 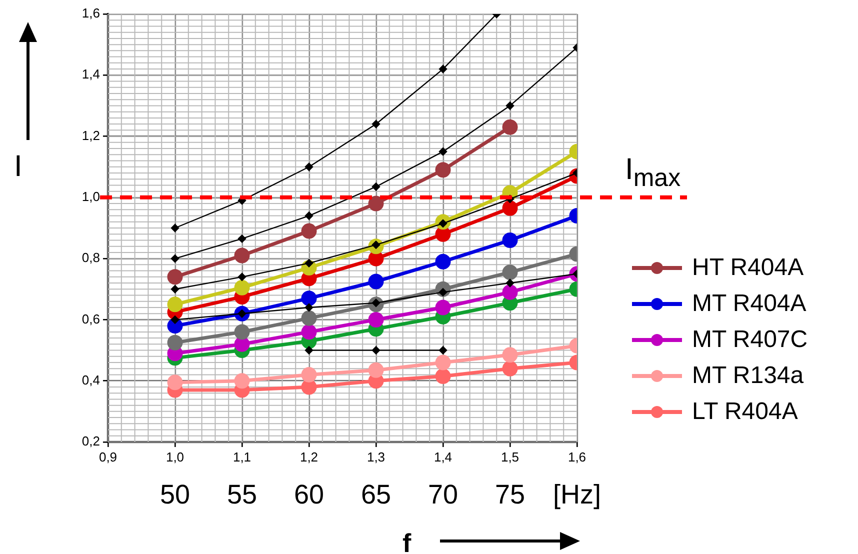 What do you see at coordinates (443, 495) in the screenshot?
I see `x2-tick-label: 70` at bounding box center [443, 495].